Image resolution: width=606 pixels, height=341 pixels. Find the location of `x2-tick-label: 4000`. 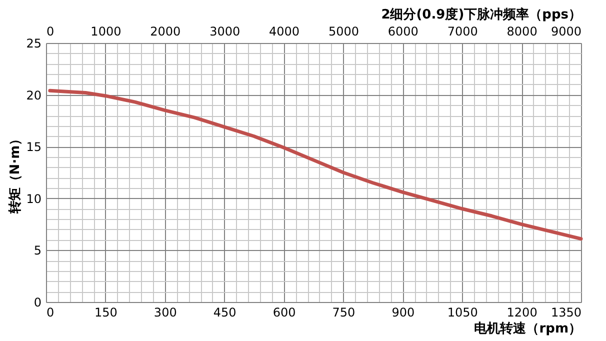

x2-tick-label: 4000 is located at coordinates (284, 31).